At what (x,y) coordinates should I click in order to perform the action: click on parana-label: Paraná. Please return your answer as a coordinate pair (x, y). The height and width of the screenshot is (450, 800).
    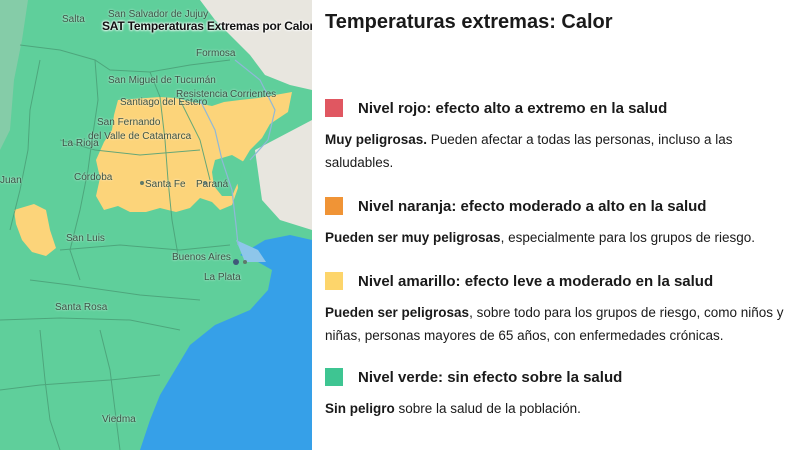
    Looking at the image, I should click on (212, 184).